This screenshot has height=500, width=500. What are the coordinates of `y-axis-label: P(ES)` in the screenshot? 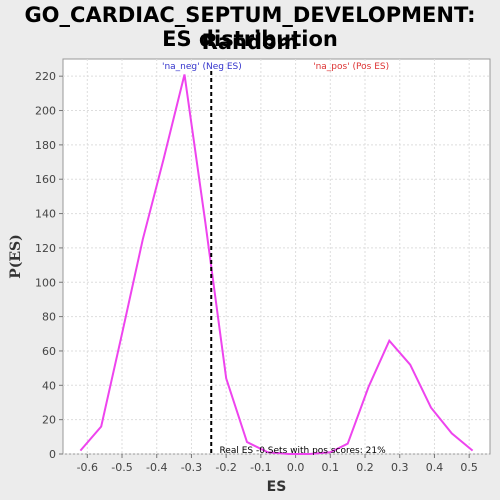 It's located at (16, 256).